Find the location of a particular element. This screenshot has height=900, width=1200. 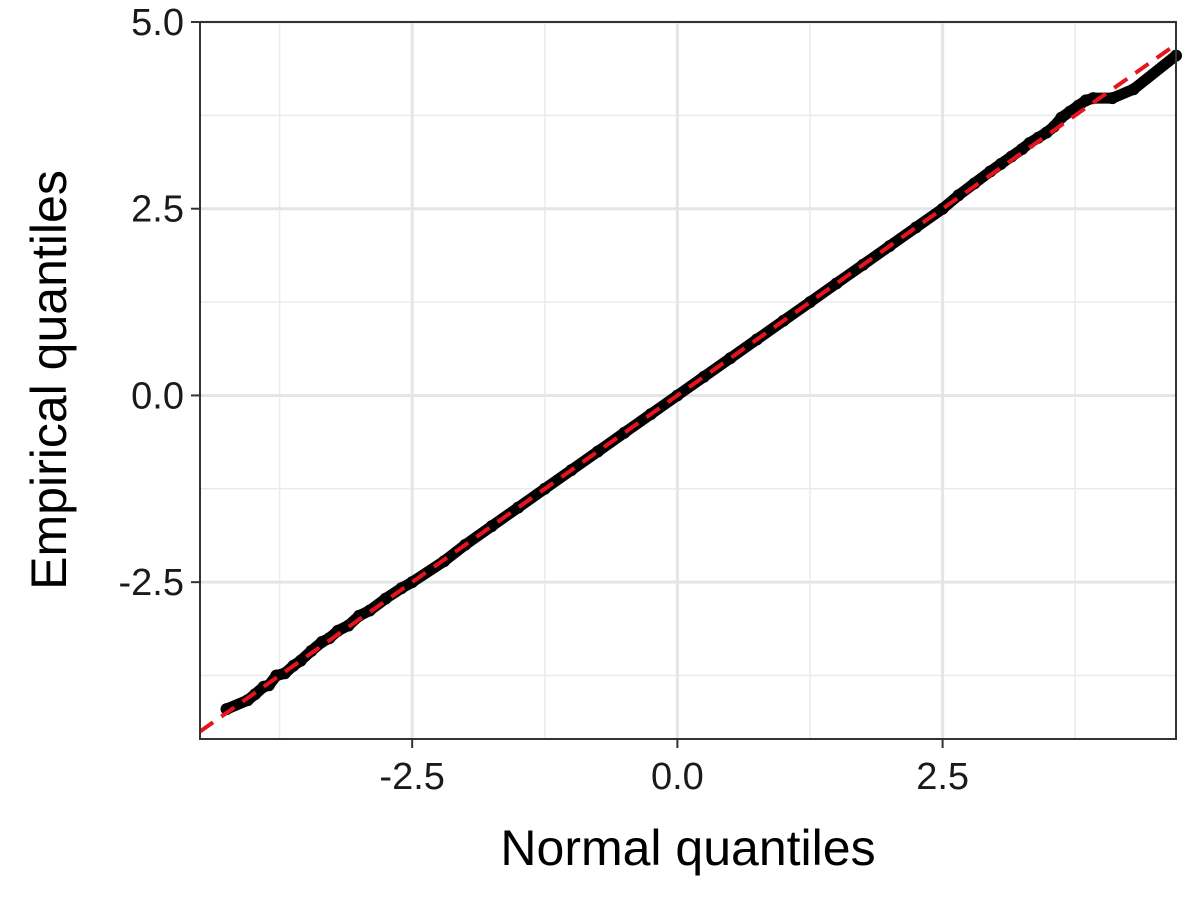

x-axis-title: Normal quantiles is located at coordinates (687, 848).